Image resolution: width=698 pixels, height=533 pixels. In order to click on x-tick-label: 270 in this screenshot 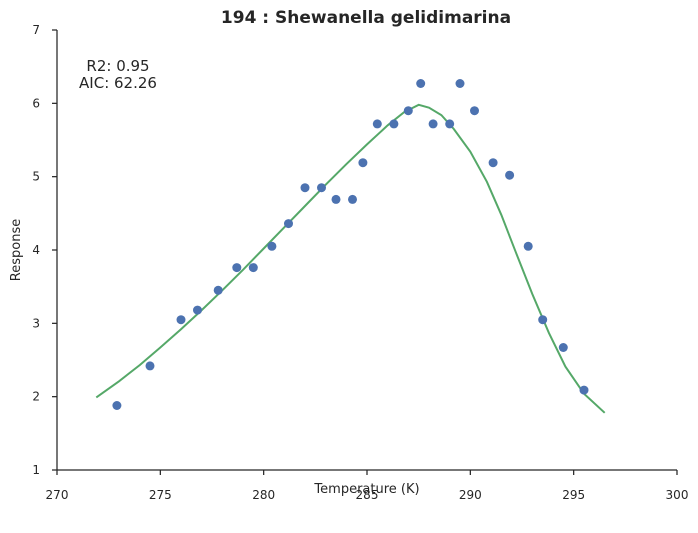, I will do `click(57, 495)`.